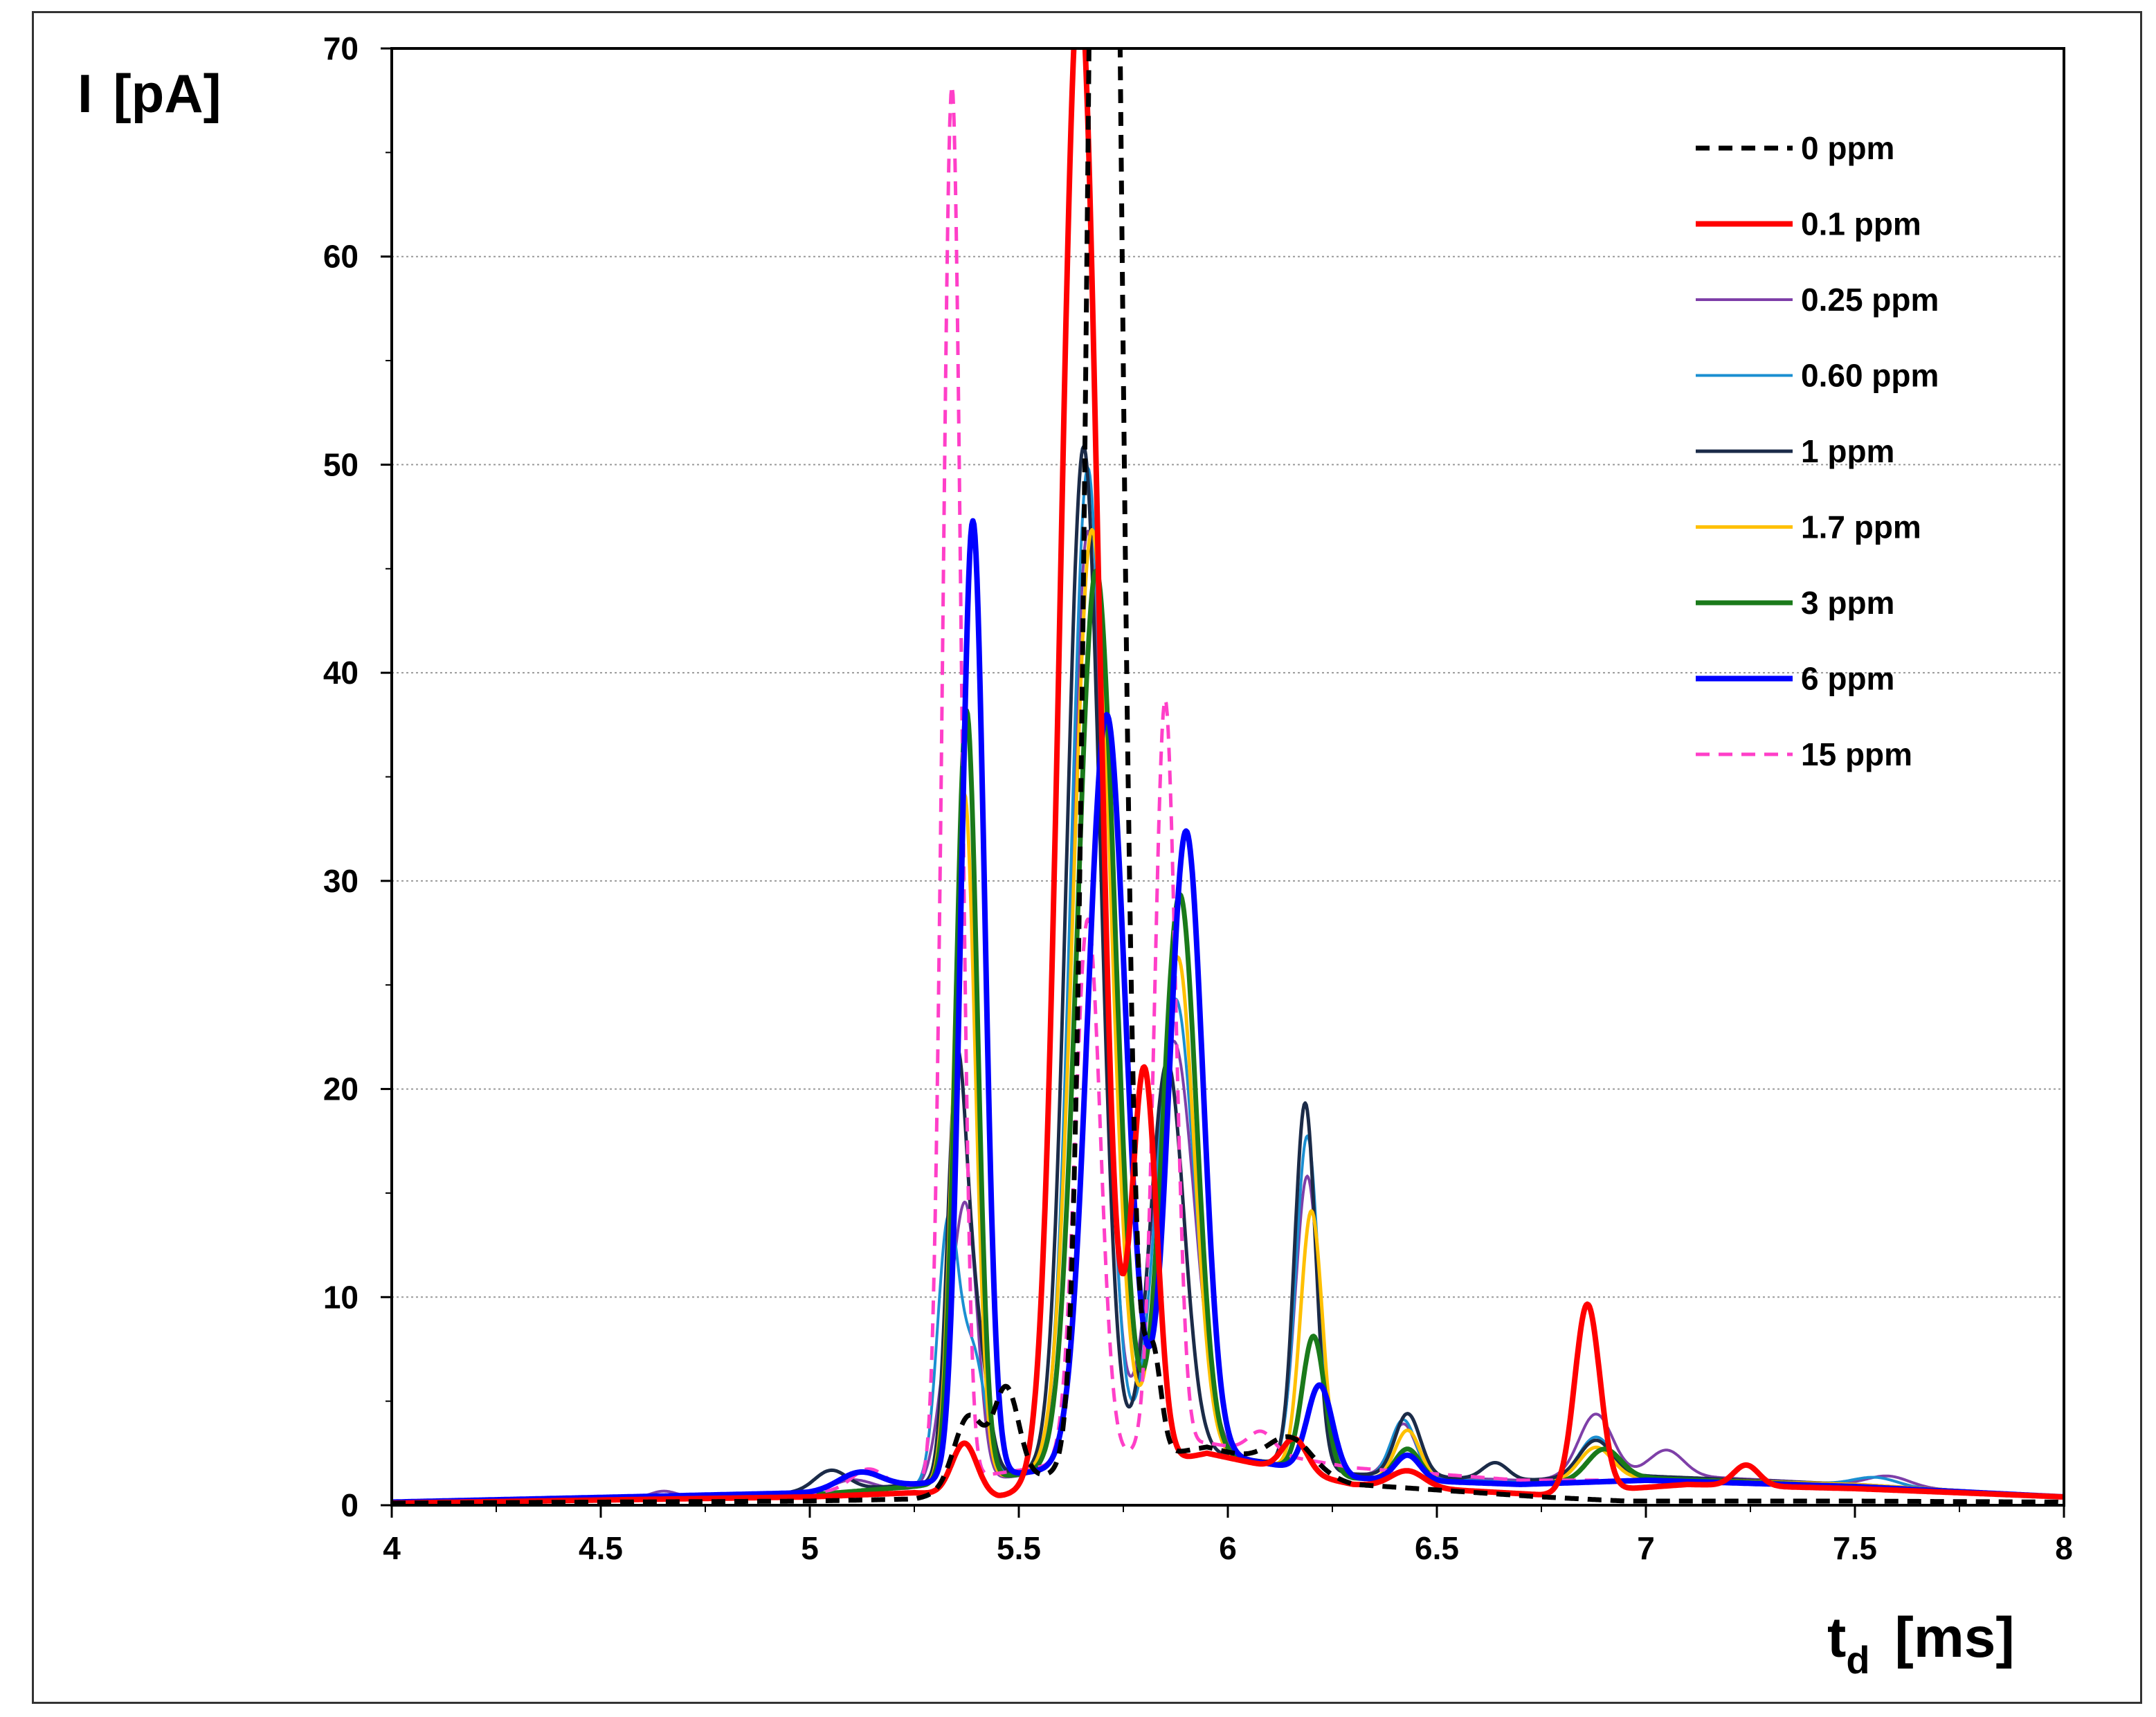 The image size is (2156, 1717). I want to click on legend-label: 6 ppm, so click(1847, 679).